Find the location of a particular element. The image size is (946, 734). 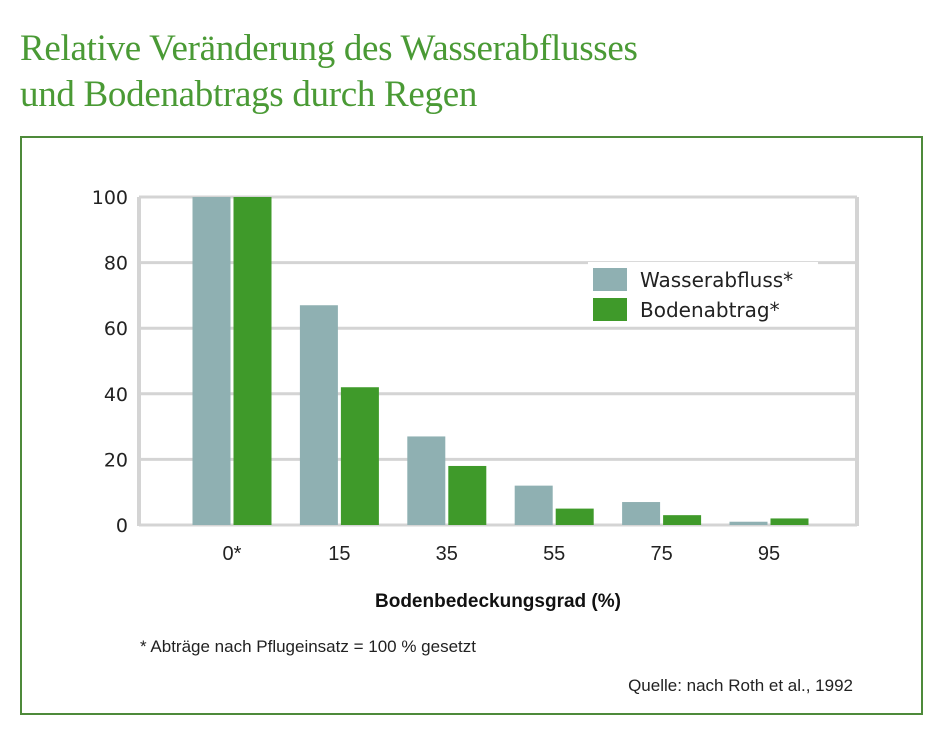

y-tick-label: 0 is located at coordinates (122, 526).